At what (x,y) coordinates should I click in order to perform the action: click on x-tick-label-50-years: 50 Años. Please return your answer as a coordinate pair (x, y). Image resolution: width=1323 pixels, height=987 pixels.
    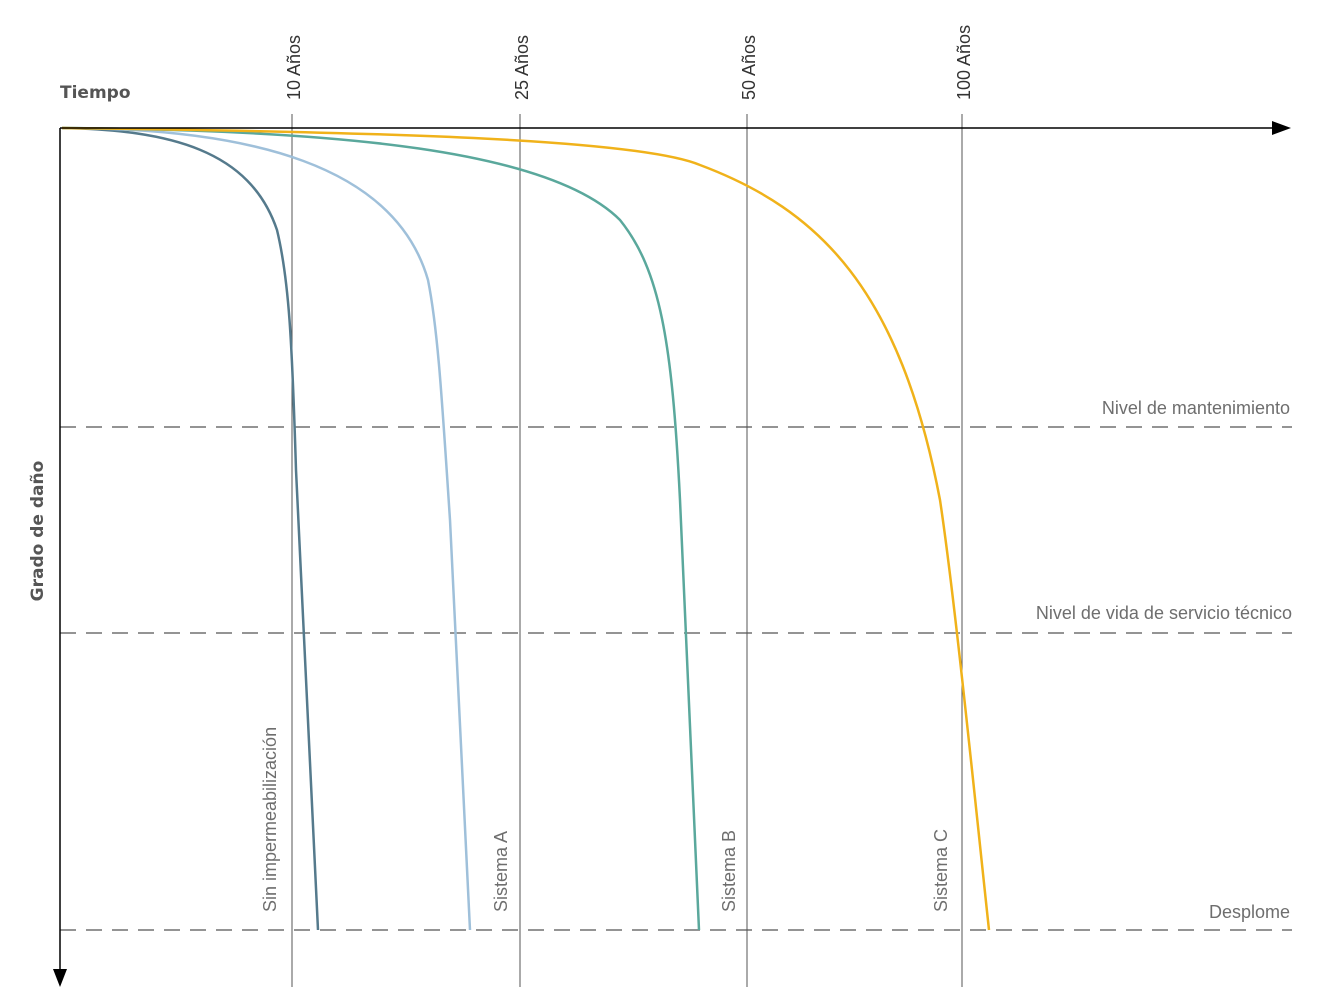
    Looking at the image, I should click on (749, 67).